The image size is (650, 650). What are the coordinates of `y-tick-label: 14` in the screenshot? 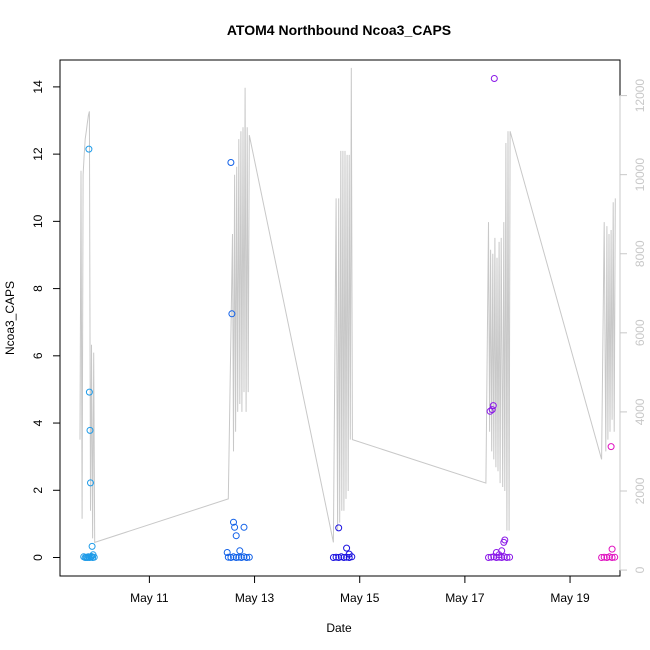 It's located at (38, 87).